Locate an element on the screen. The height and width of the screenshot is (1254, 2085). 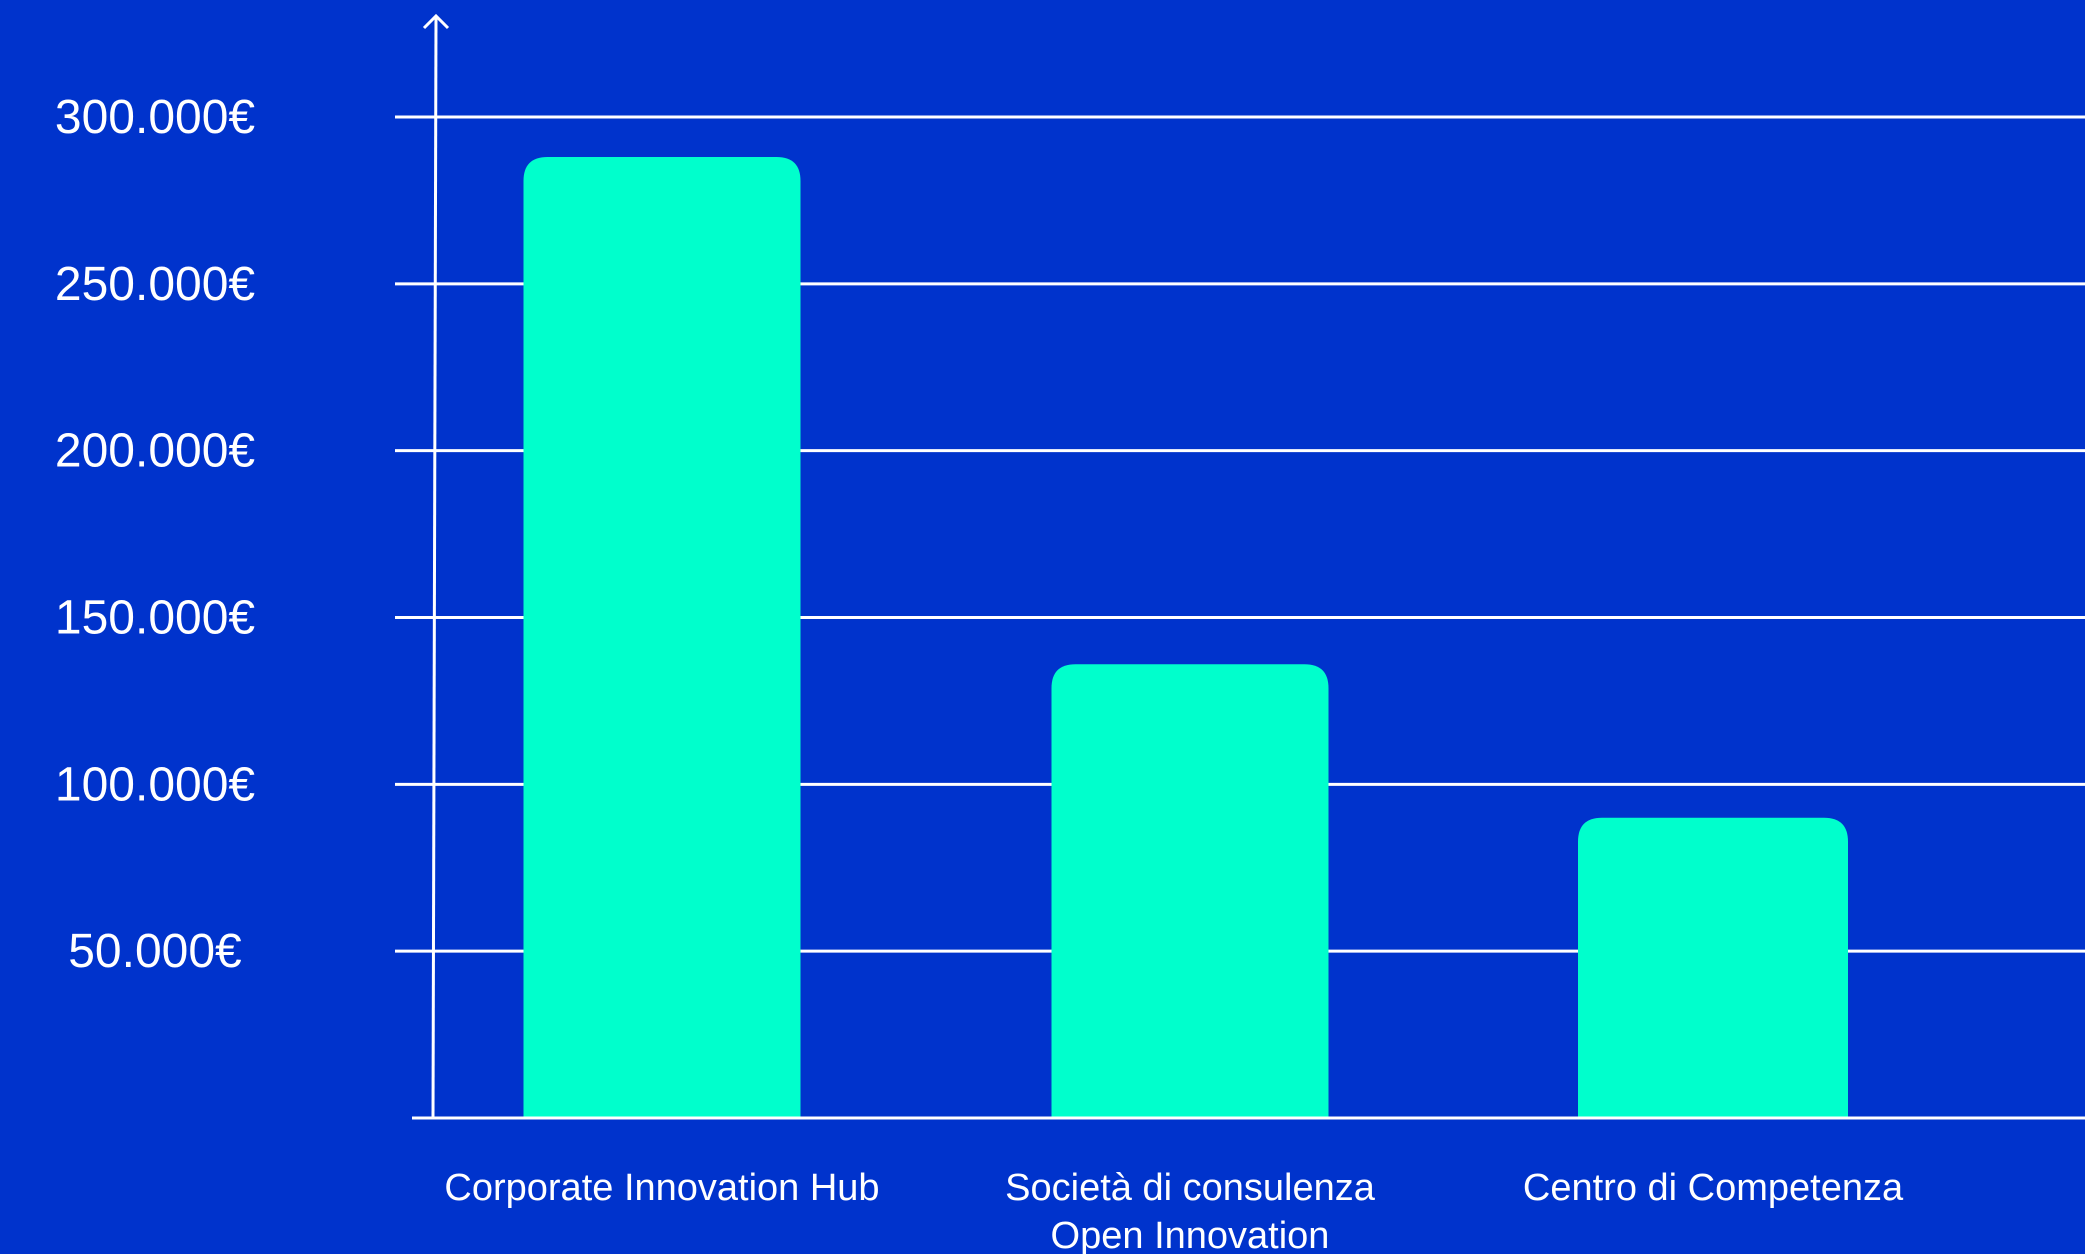
x-category-label: Centro di Competenza is located at coordinates (1713, 1188).